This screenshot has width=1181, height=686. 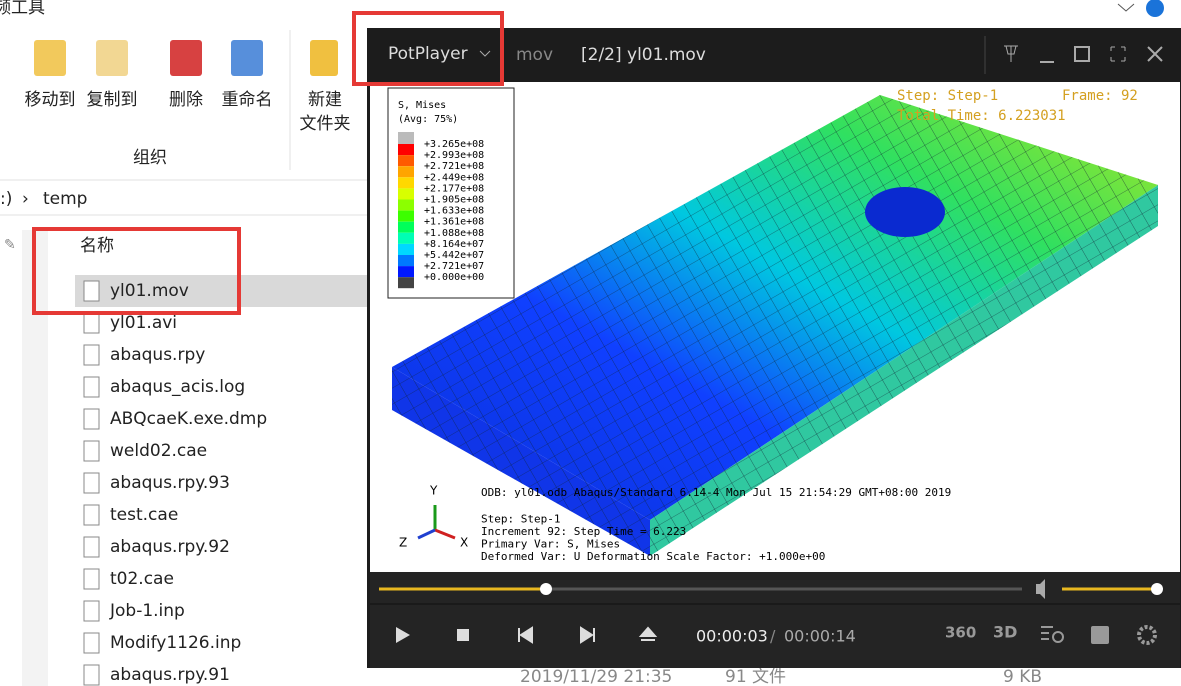 What do you see at coordinates (403, 543) in the screenshot?
I see `axis-z: Z` at bounding box center [403, 543].